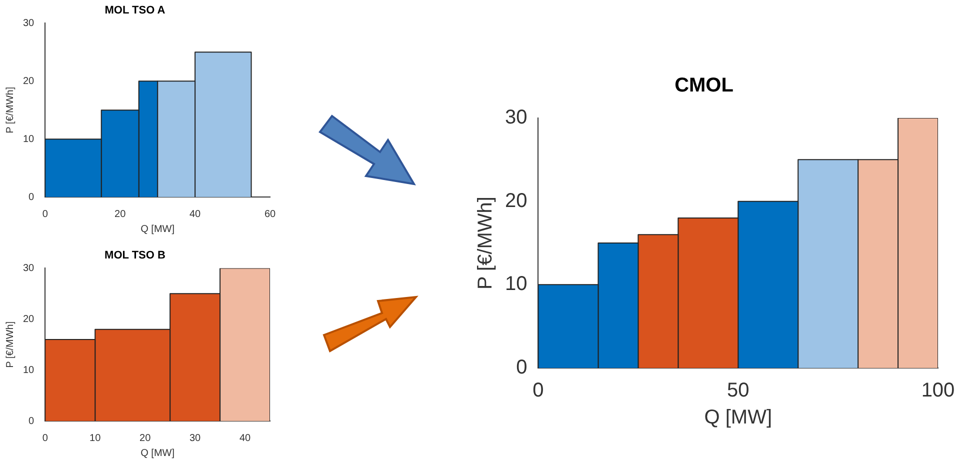 This screenshot has height=459, width=958. Describe the element at coordinates (938, 391) in the screenshot. I see `x-tick-label: 100` at that location.